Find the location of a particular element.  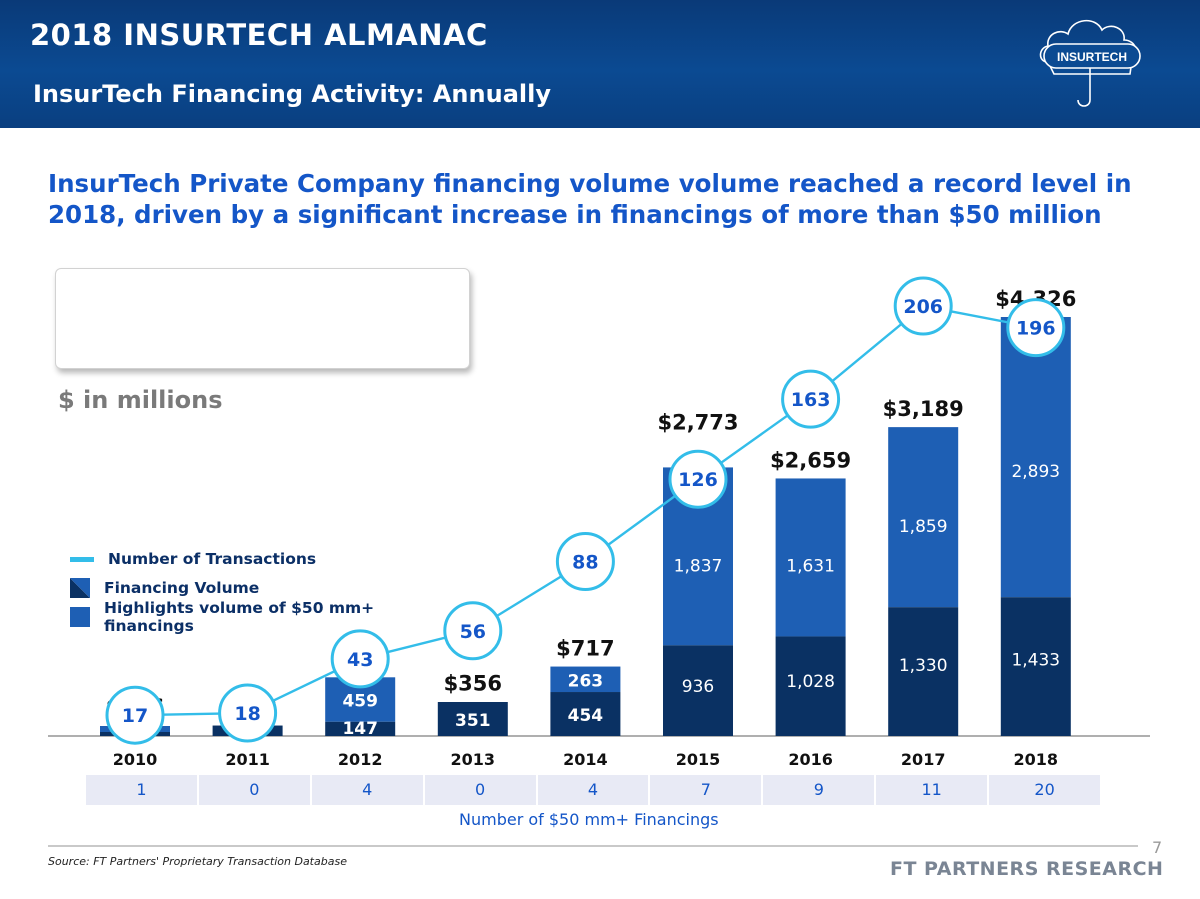

legend-item-highlight: Highlights volume of $50 mm+ financings is located at coordinates (269, 617).